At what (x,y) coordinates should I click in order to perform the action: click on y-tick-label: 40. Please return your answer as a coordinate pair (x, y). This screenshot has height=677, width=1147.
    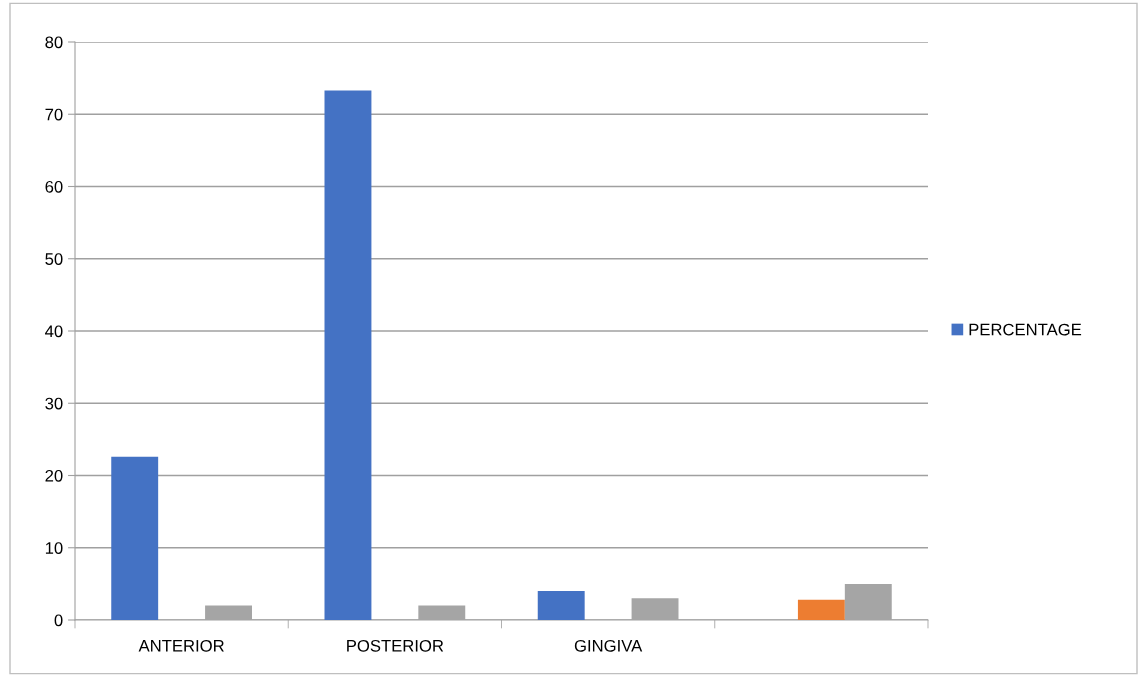
    Looking at the image, I should click on (54, 331).